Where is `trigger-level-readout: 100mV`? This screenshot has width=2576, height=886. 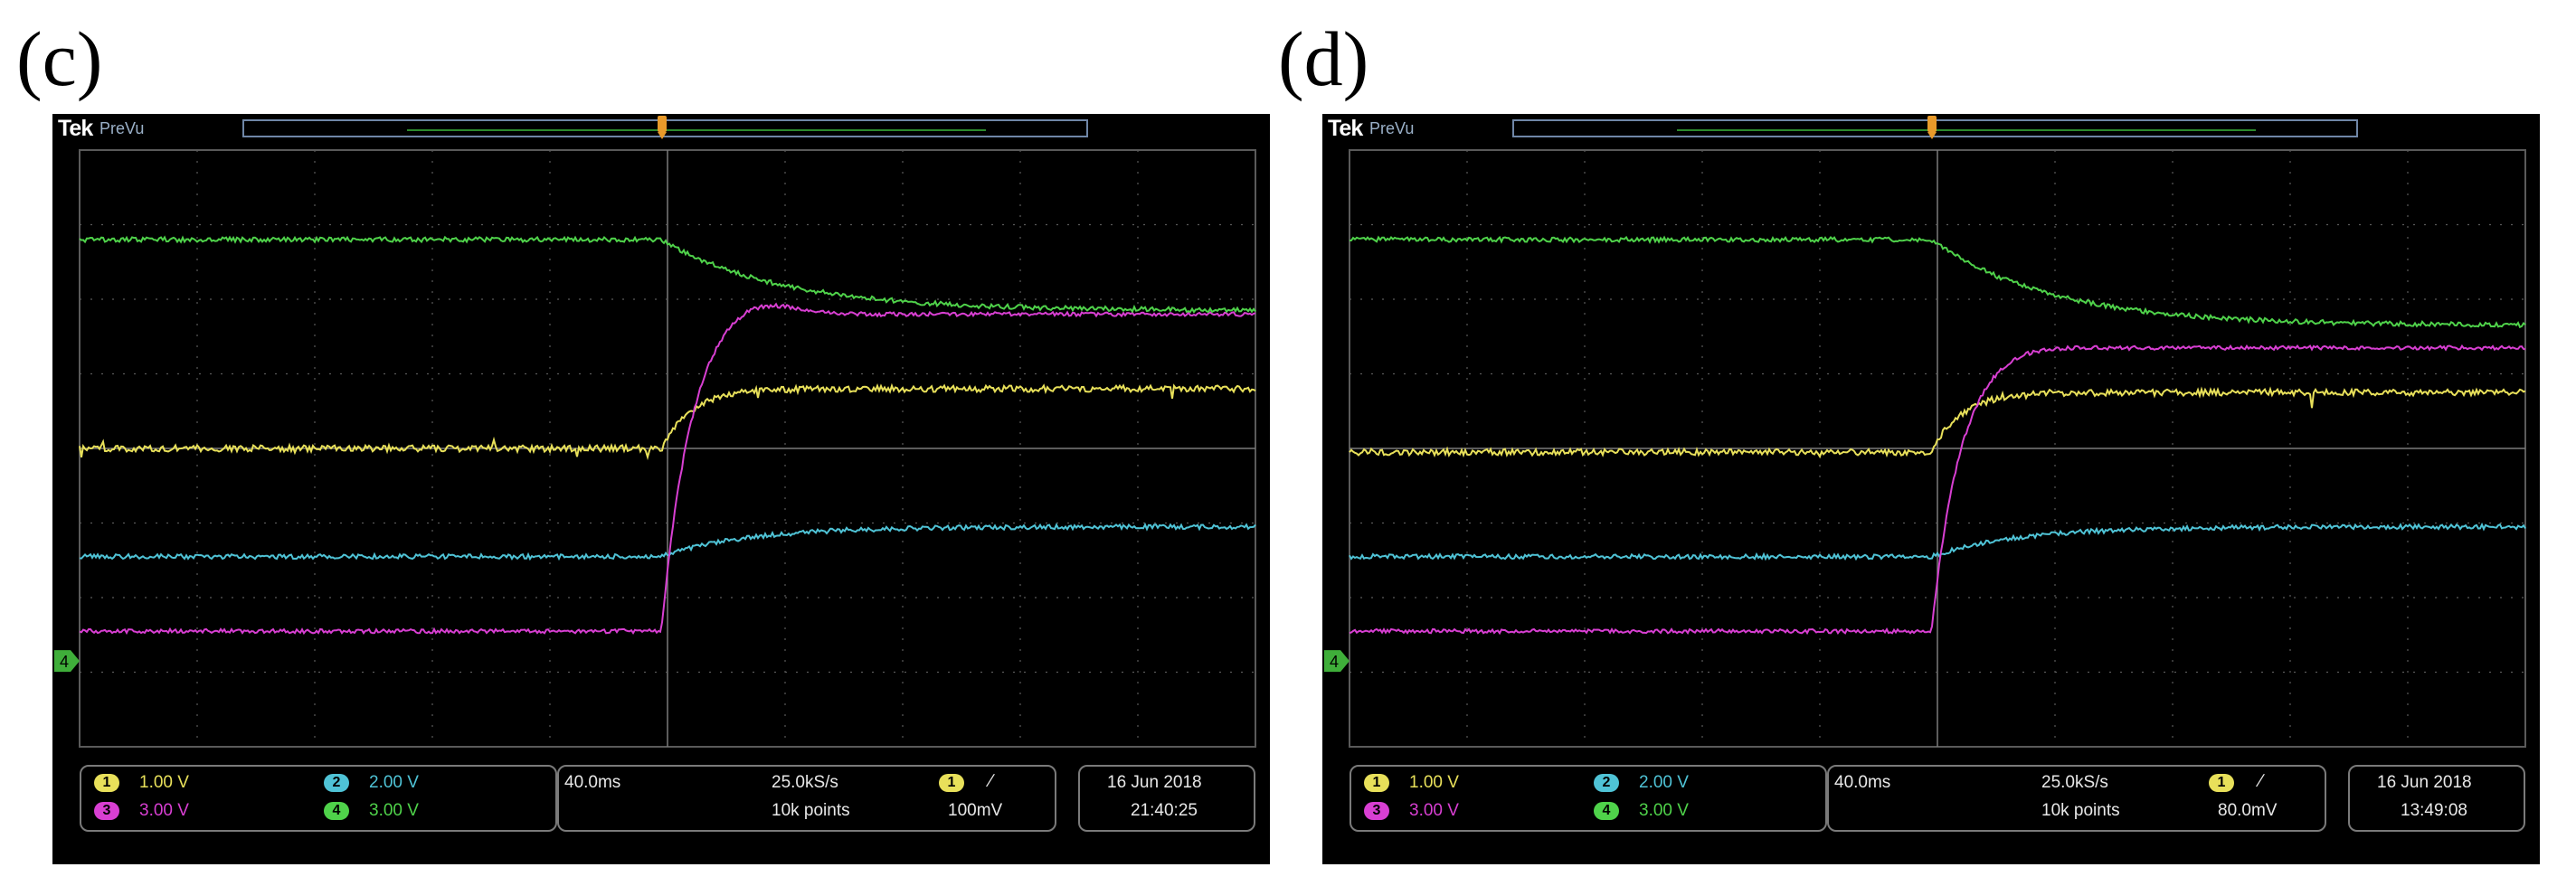
trigger-level-readout: 100mV is located at coordinates (976, 810).